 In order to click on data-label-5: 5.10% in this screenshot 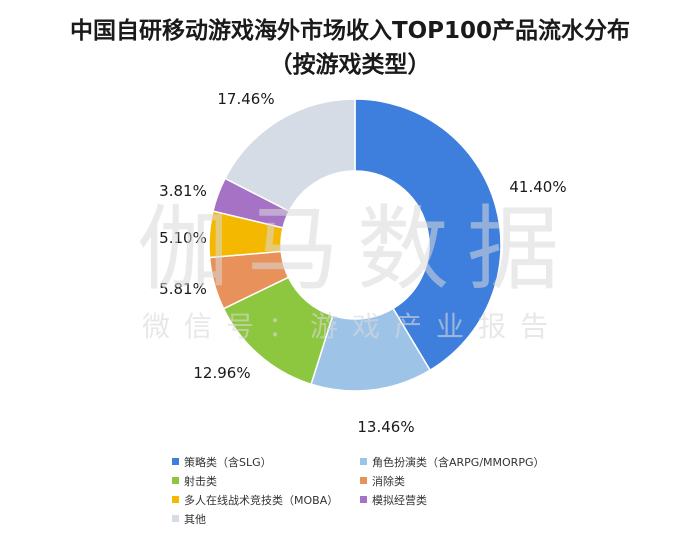, I will do `click(183, 238)`.